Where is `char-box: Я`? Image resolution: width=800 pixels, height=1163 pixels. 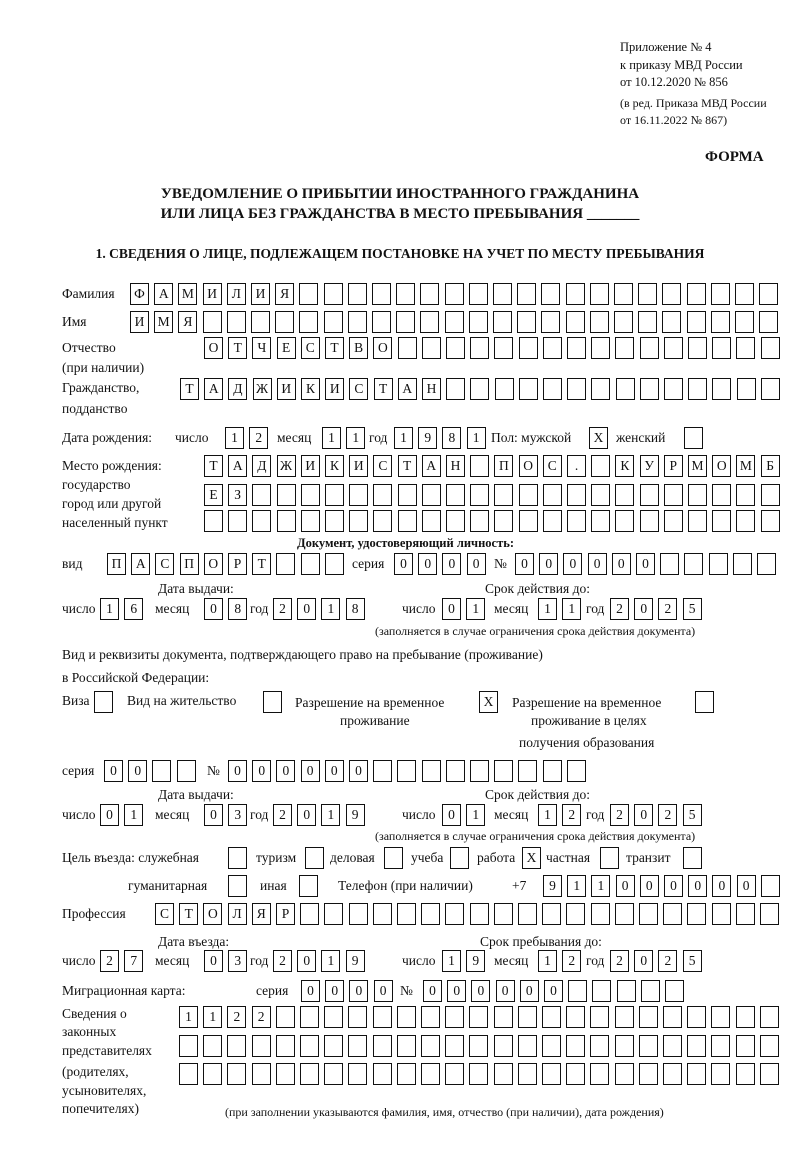
char-box: Я is located at coordinates (285, 294).